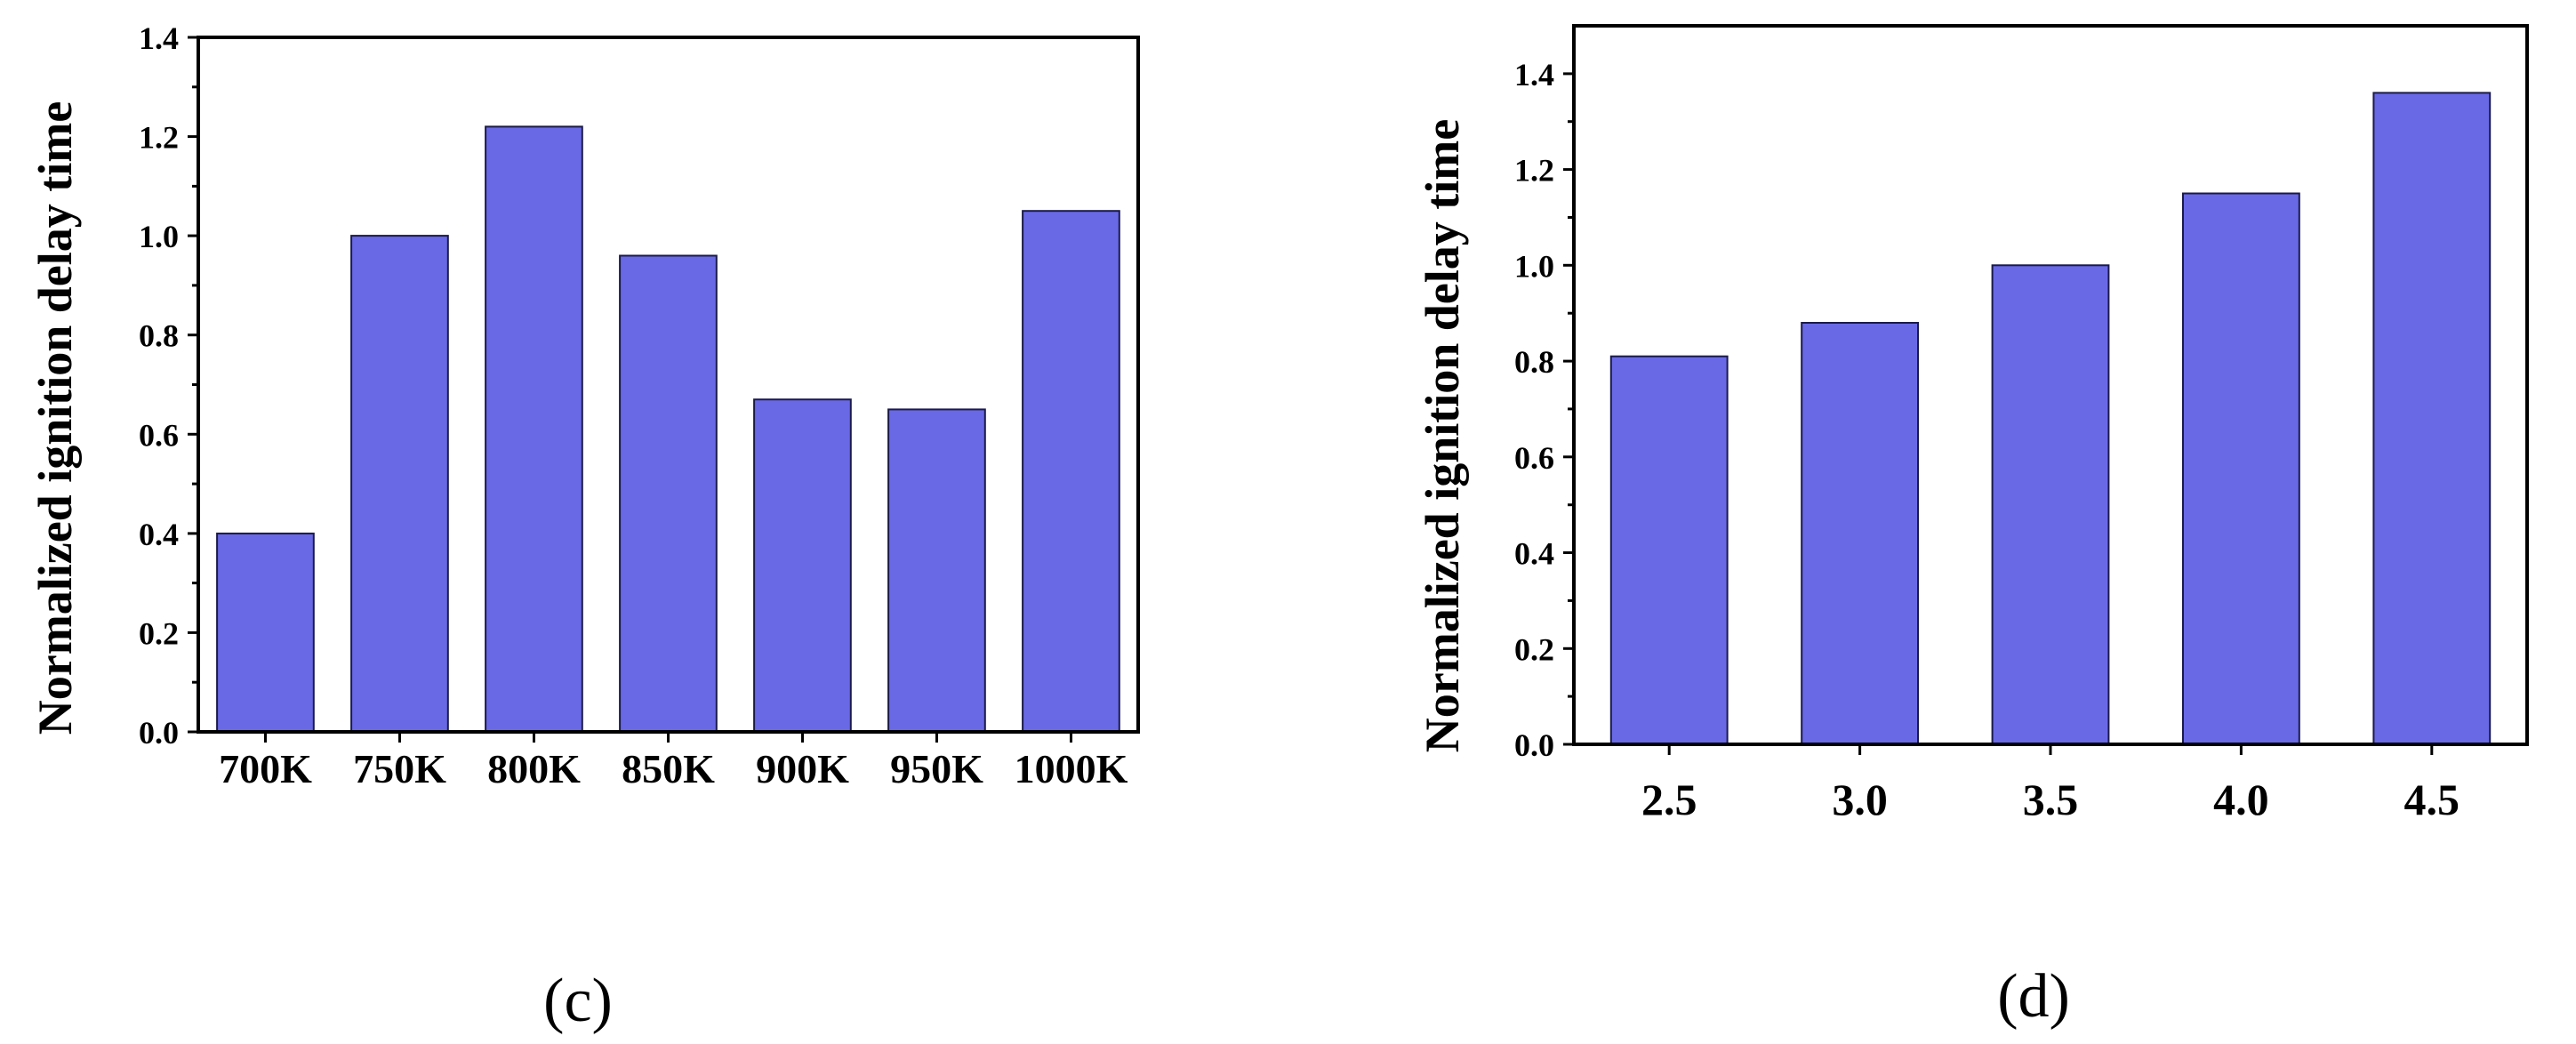 The height and width of the screenshot is (1044, 2576). Describe the element at coordinates (1534, 171) in the screenshot. I see `y-tick-label-d-6: 1.2` at that location.